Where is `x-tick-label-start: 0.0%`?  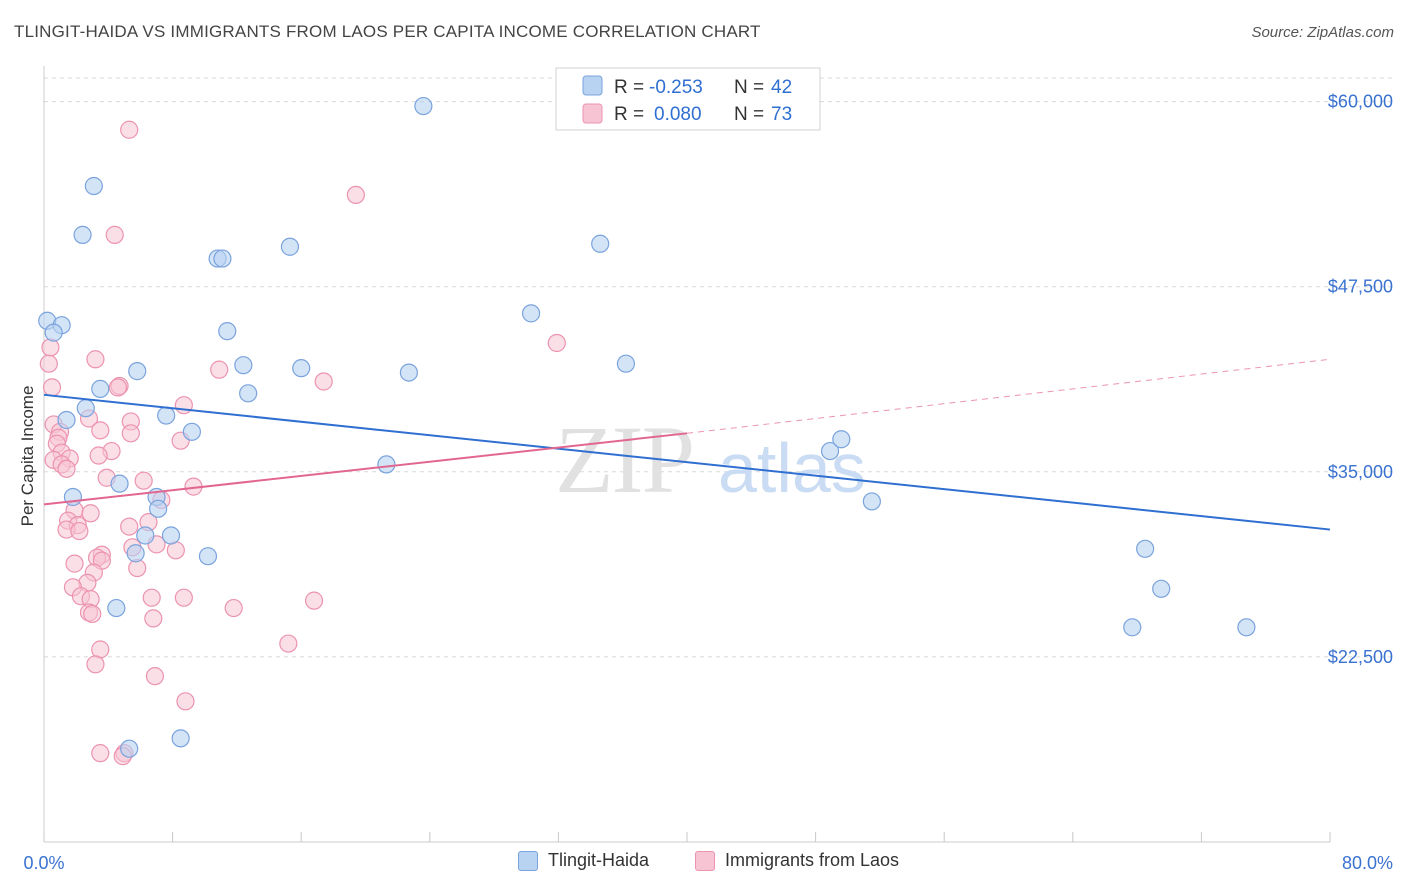
x-tick-label-start: 0.0% is located at coordinates (43, 863).